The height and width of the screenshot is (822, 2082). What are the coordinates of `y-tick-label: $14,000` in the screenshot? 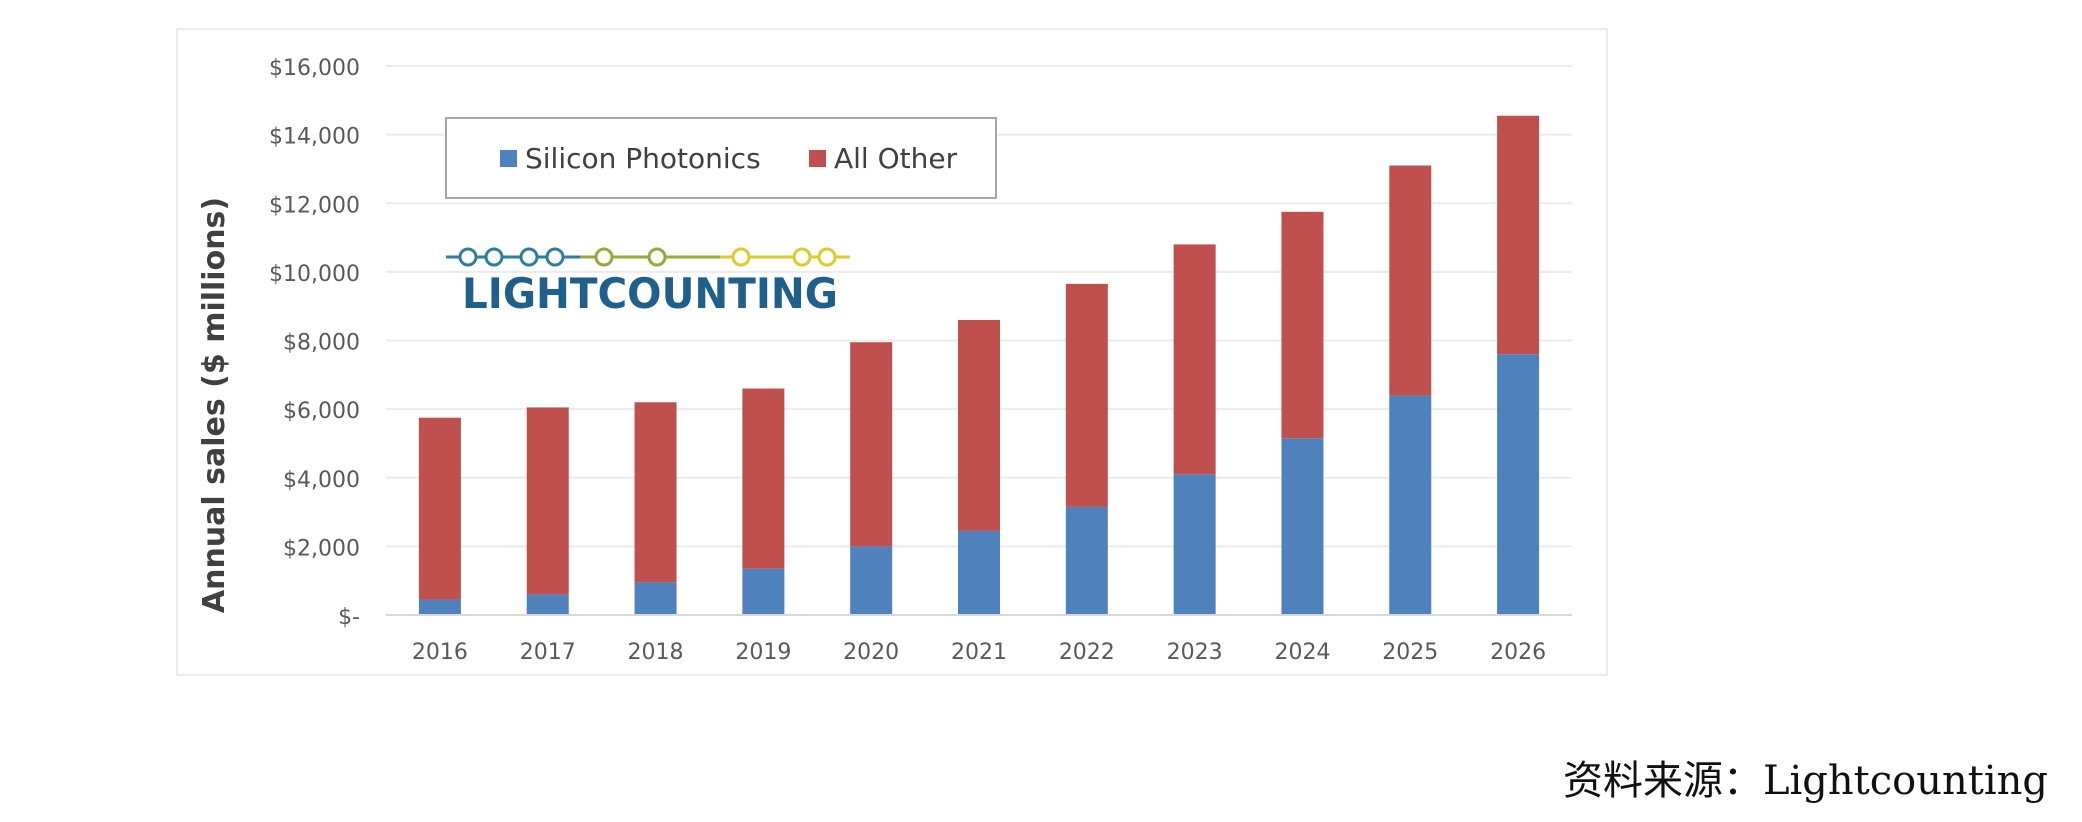 It's located at (314, 137).